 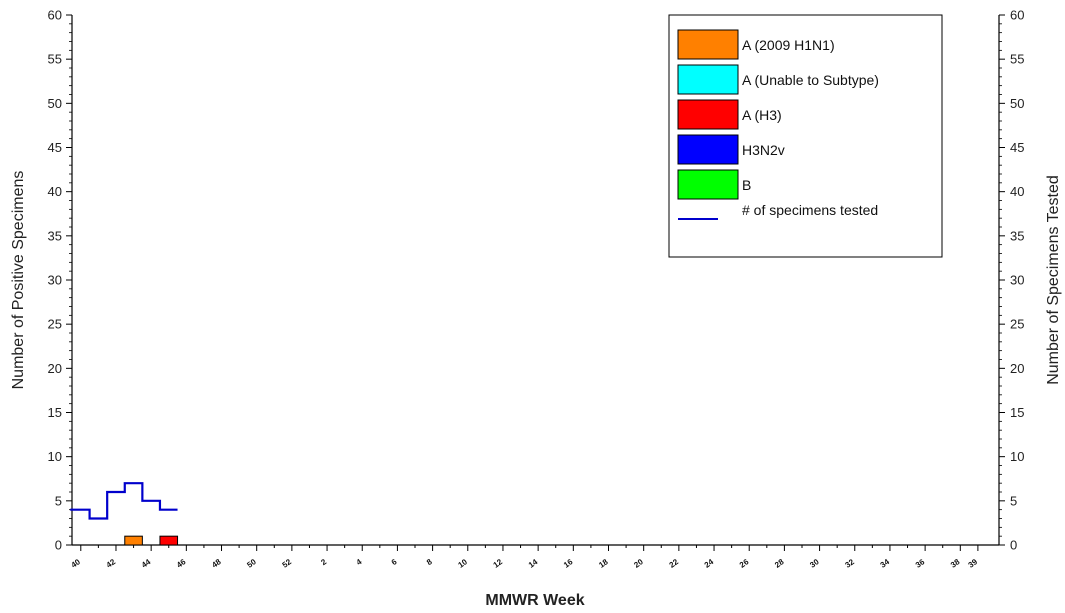 I want to click on left-tick-label: 55, so click(x=55, y=59).